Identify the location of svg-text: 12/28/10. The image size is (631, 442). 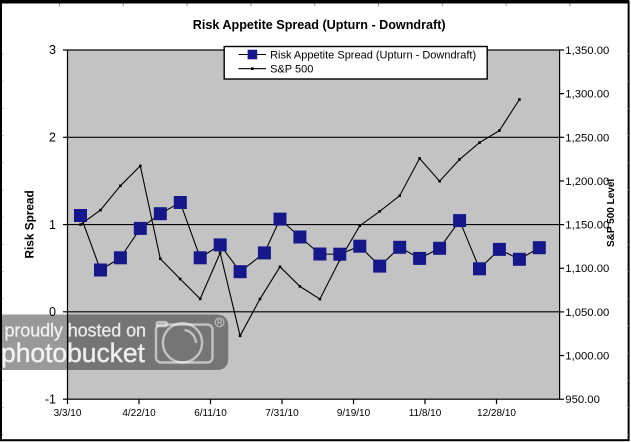
(496, 413).